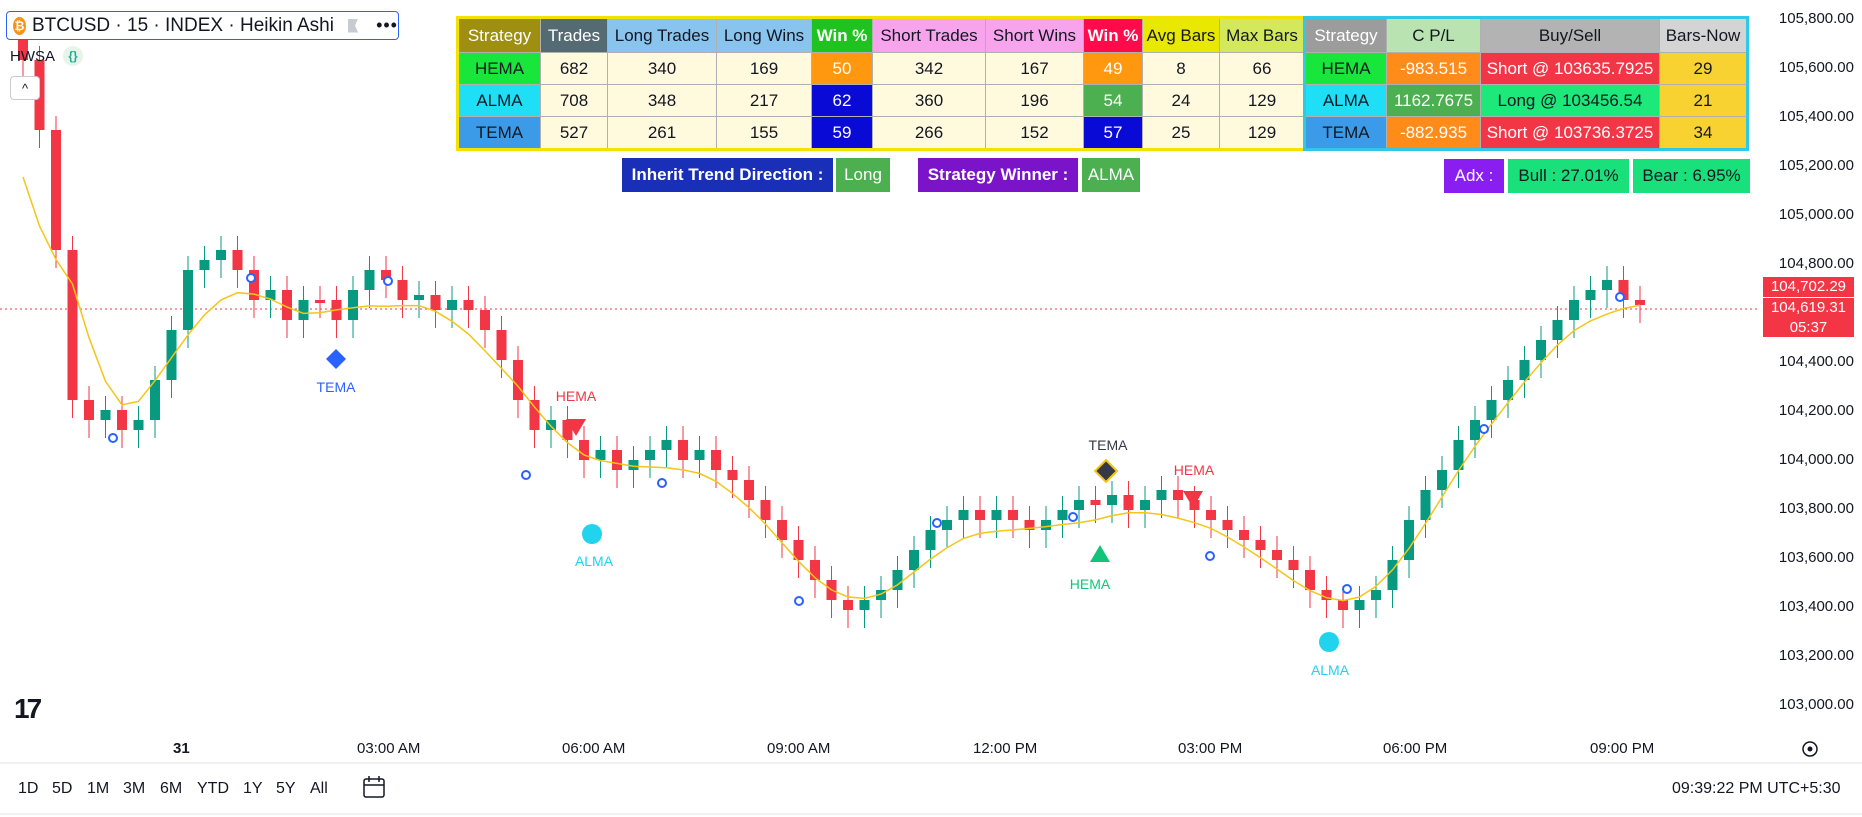 This screenshot has width=1862, height=817. Describe the element at coordinates (1756, 788) in the screenshot. I see `timezone-clock: 09:39:22 PM UTC+5:30` at that location.